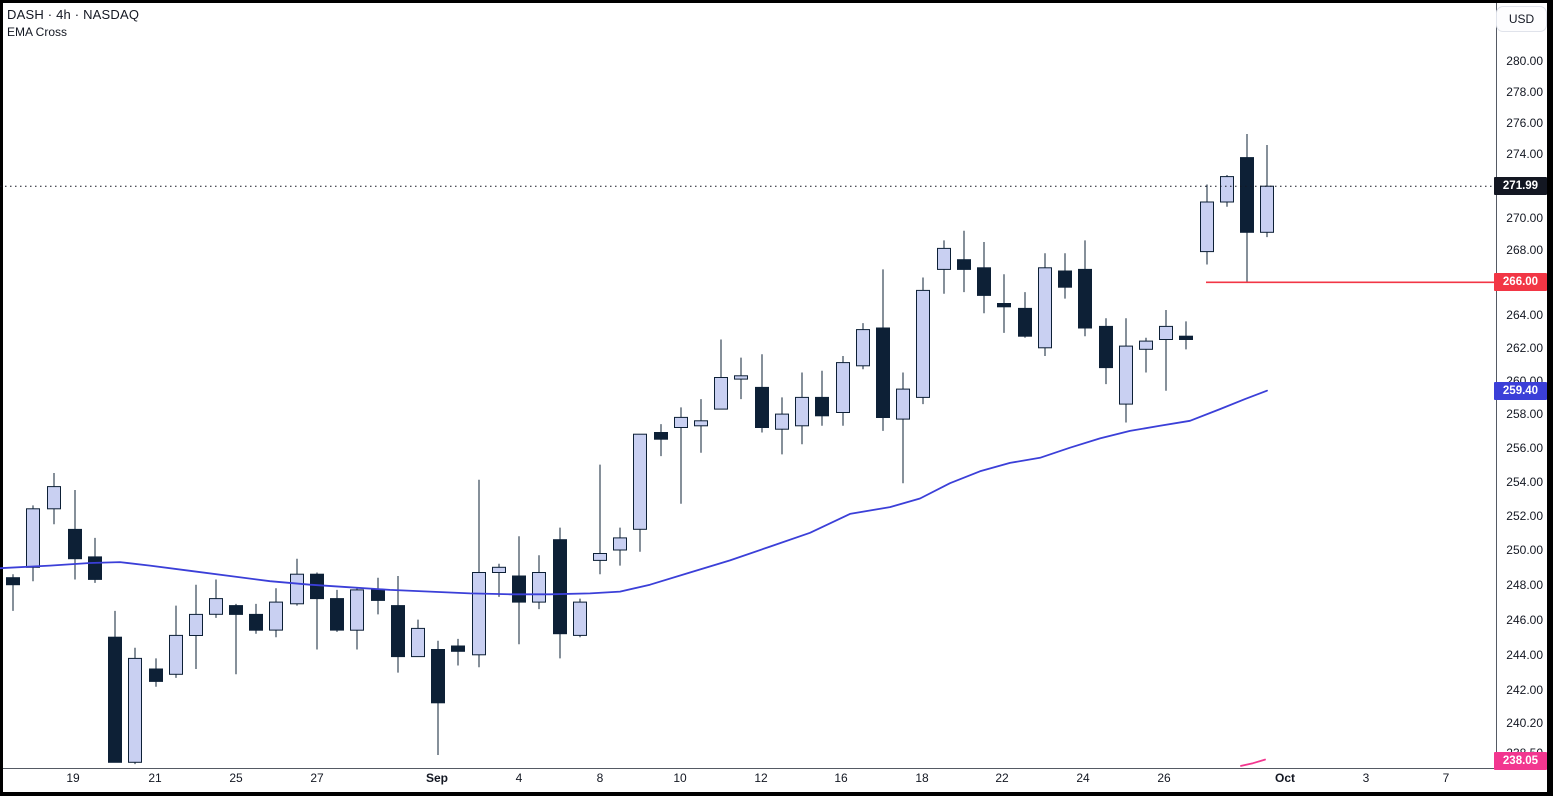 This screenshot has width=1553, height=796. Describe the element at coordinates (73, 14) in the screenshot. I see `symbol-title: DASH · 4h · NASDAQ` at that location.